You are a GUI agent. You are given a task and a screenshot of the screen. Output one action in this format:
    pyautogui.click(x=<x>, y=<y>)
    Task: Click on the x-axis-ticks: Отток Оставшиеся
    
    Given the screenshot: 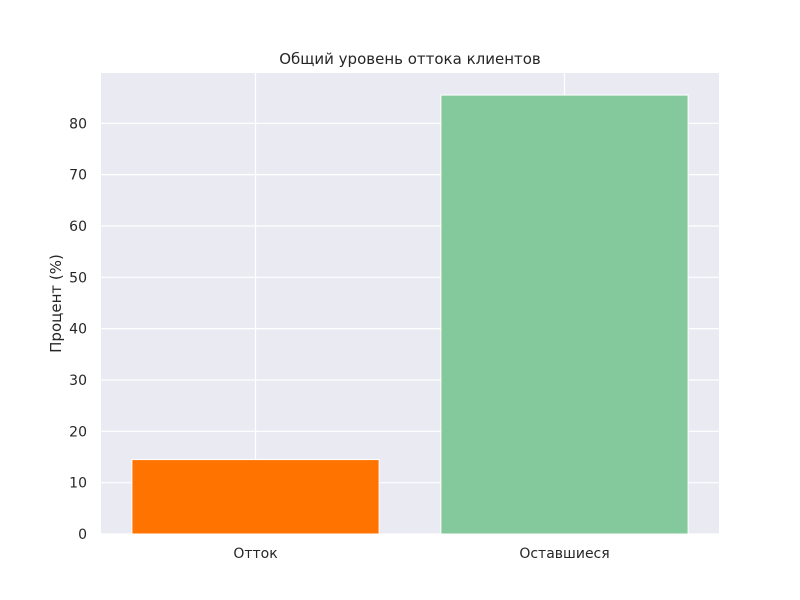 What is the action you would take?
    pyautogui.click(x=421, y=554)
    